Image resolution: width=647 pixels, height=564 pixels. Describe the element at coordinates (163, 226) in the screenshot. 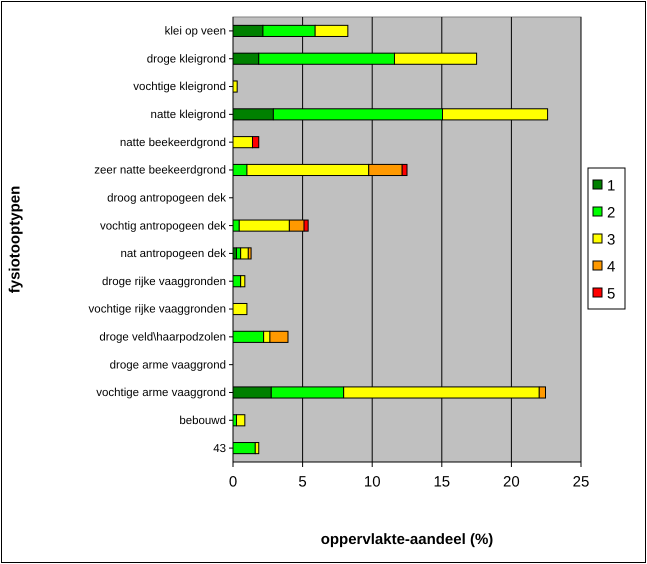

I see `y-tick-label: vochtig antropogeen dek` at that location.